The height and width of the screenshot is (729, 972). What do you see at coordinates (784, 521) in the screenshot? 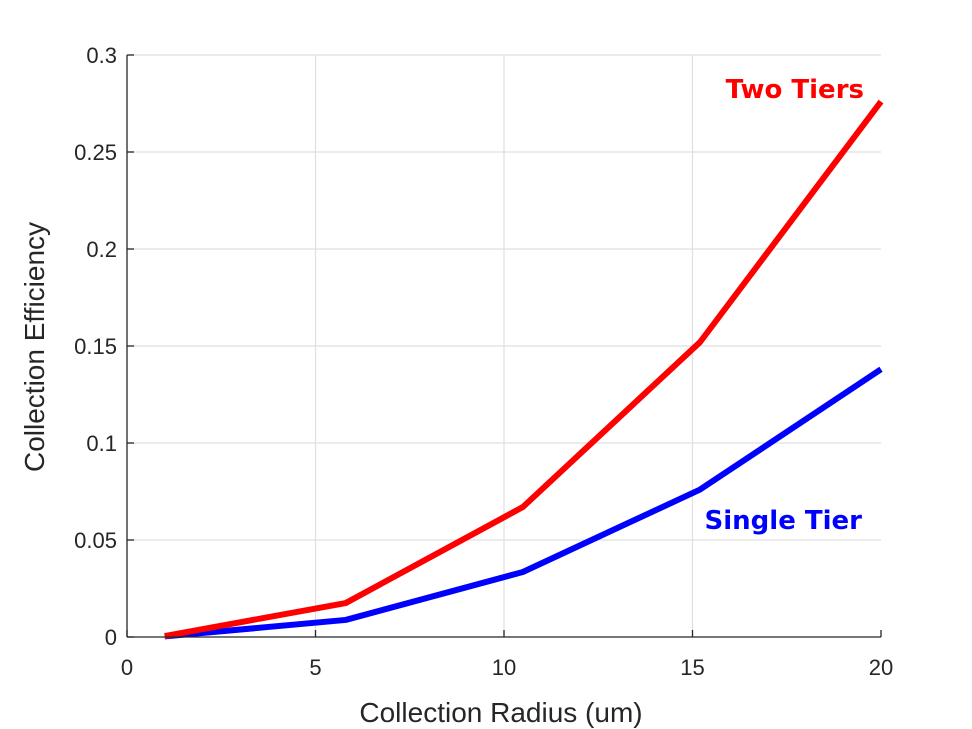
I see `series-label-single-tier: Single Tier` at bounding box center [784, 521].